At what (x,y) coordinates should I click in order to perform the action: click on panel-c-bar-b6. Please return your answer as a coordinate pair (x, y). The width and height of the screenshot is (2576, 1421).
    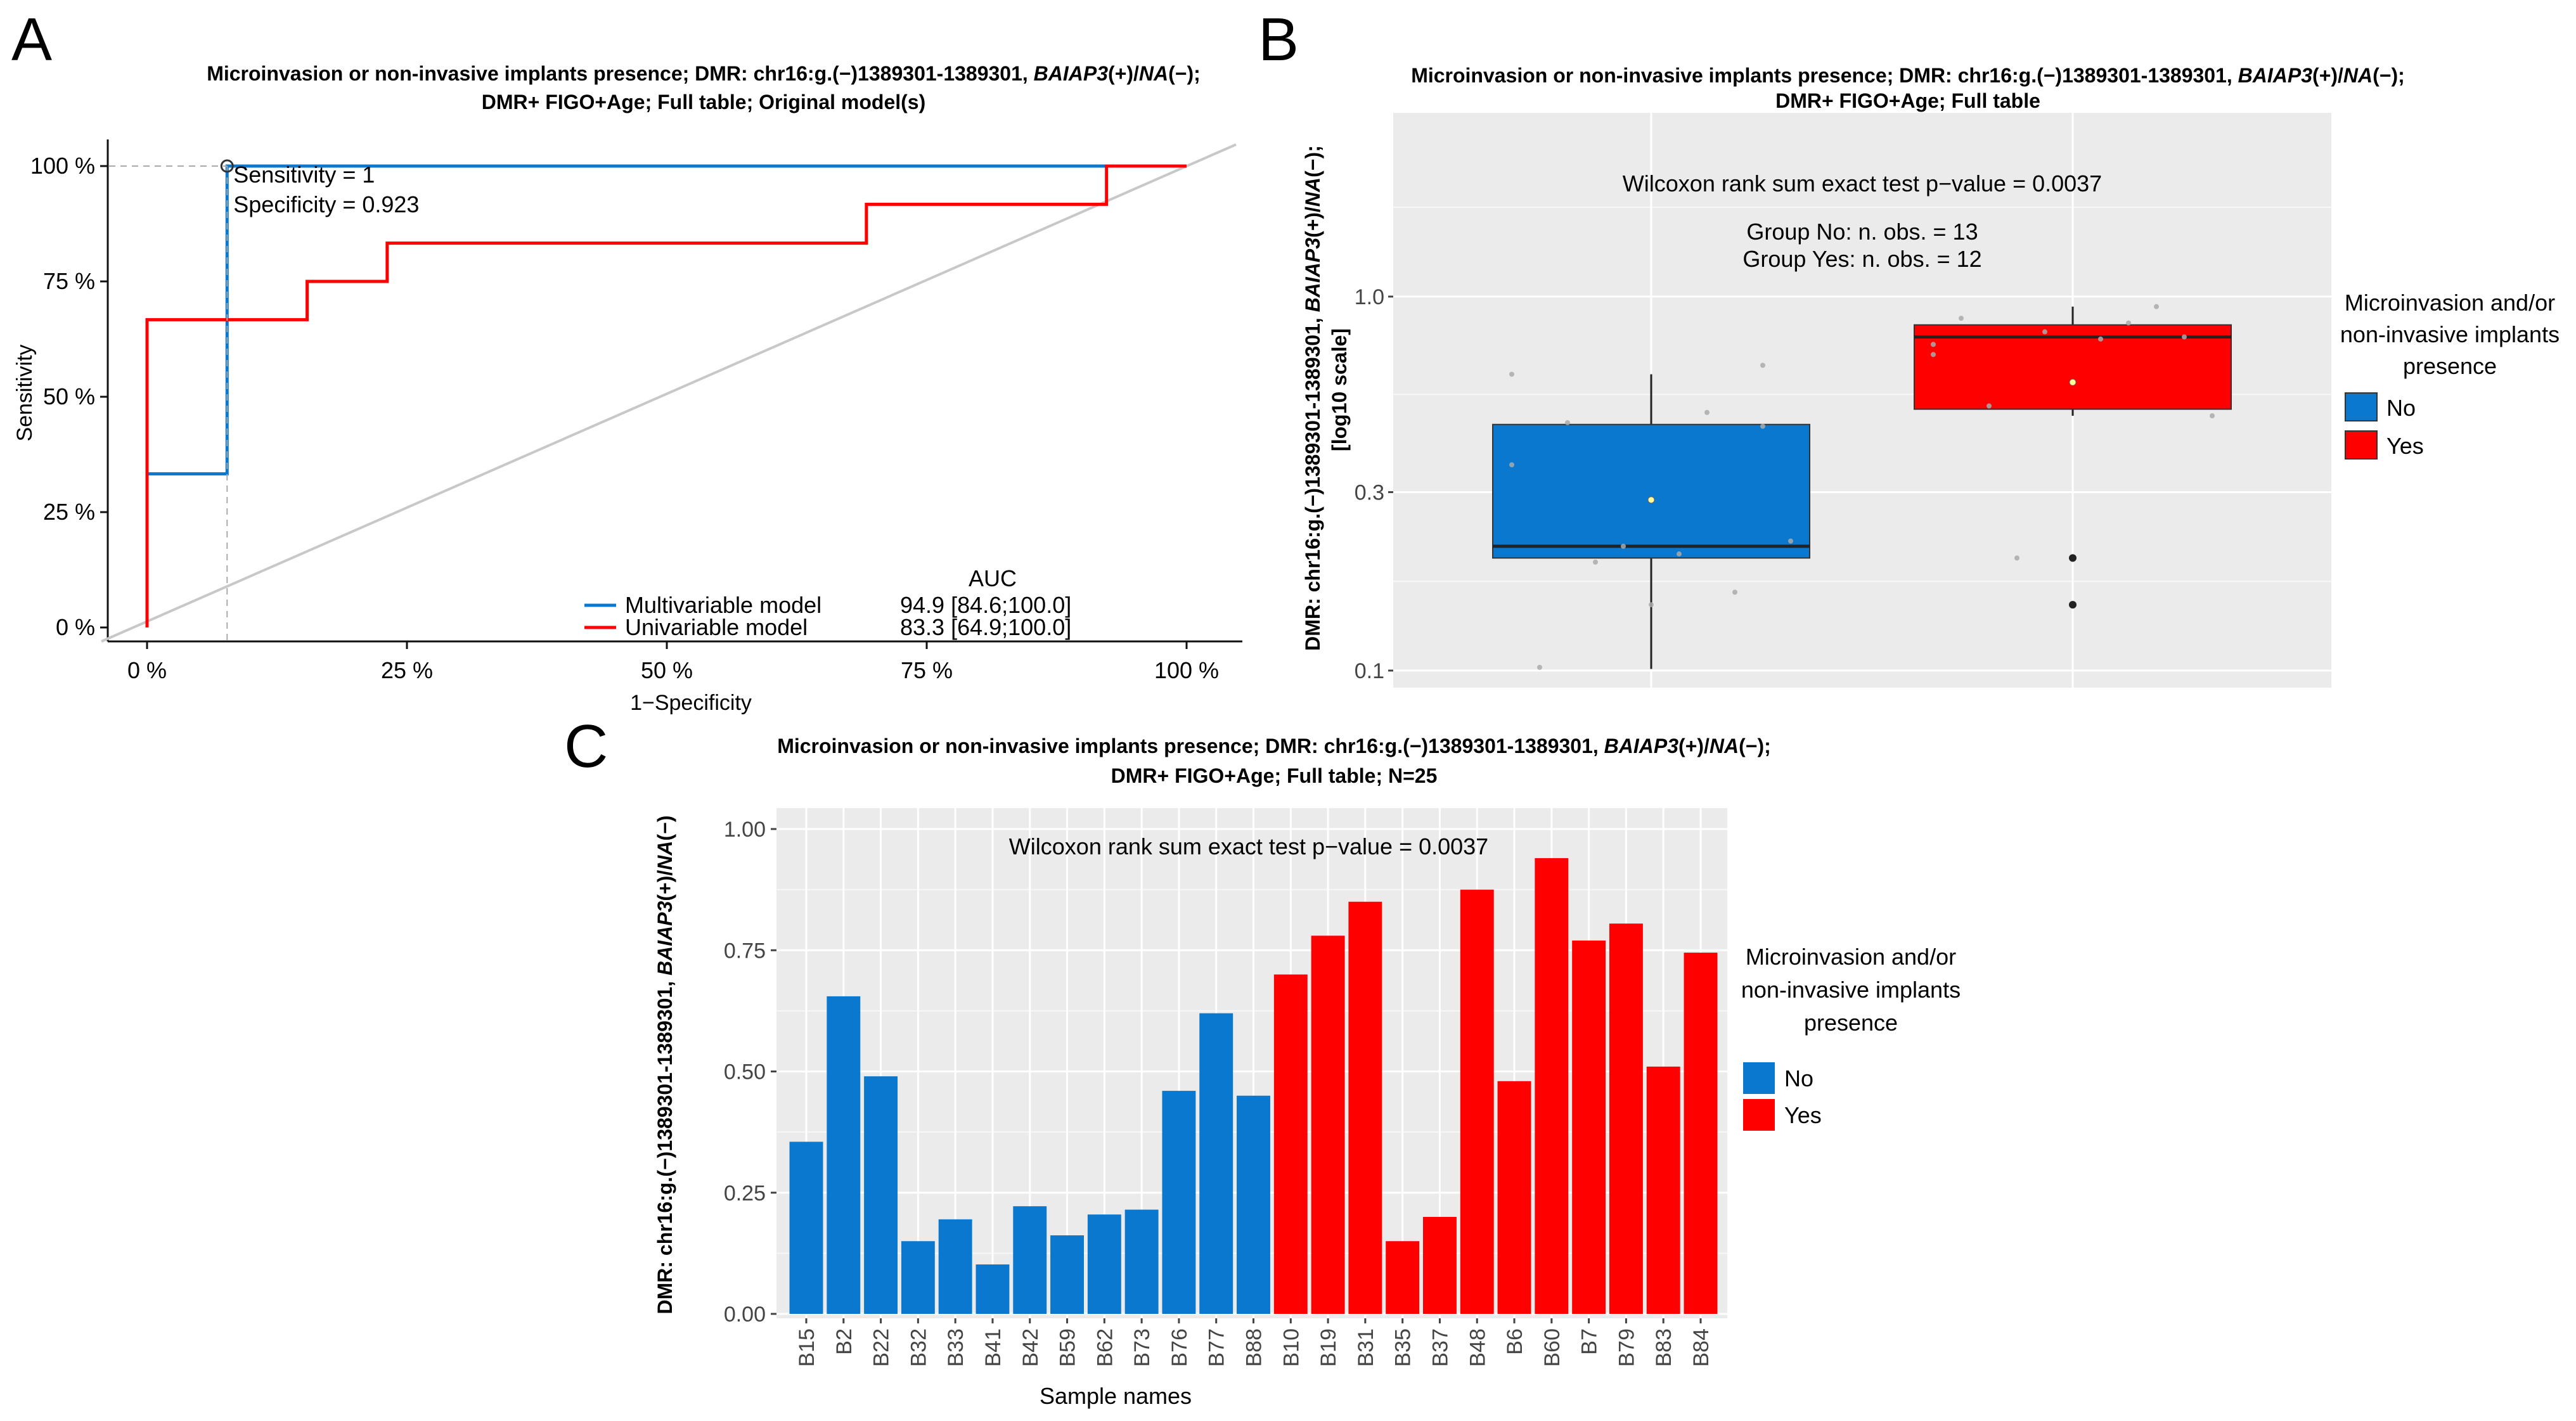
    Looking at the image, I should click on (1514, 1197).